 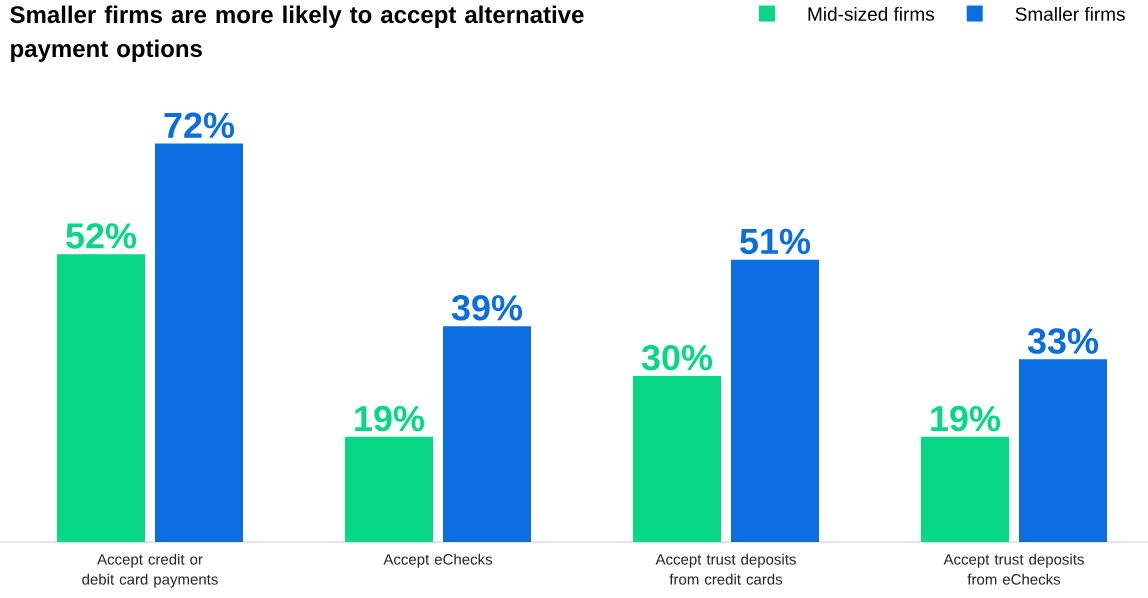 I want to click on chart-title: Smaller firms are more likely to accept alternative payment options, so click(x=297, y=33).